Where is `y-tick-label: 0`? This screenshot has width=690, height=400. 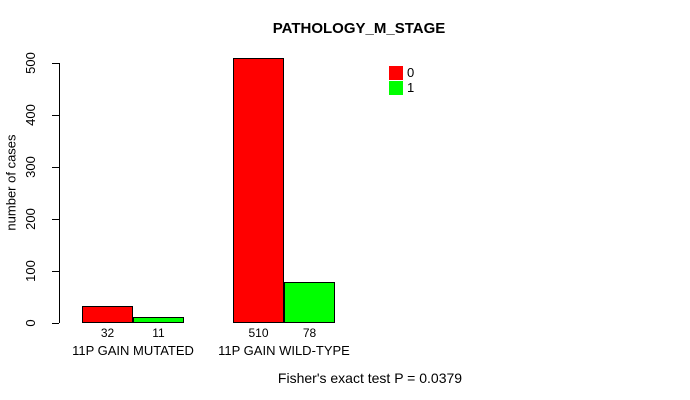
y-tick-label: 0 is located at coordinates (30, 323).